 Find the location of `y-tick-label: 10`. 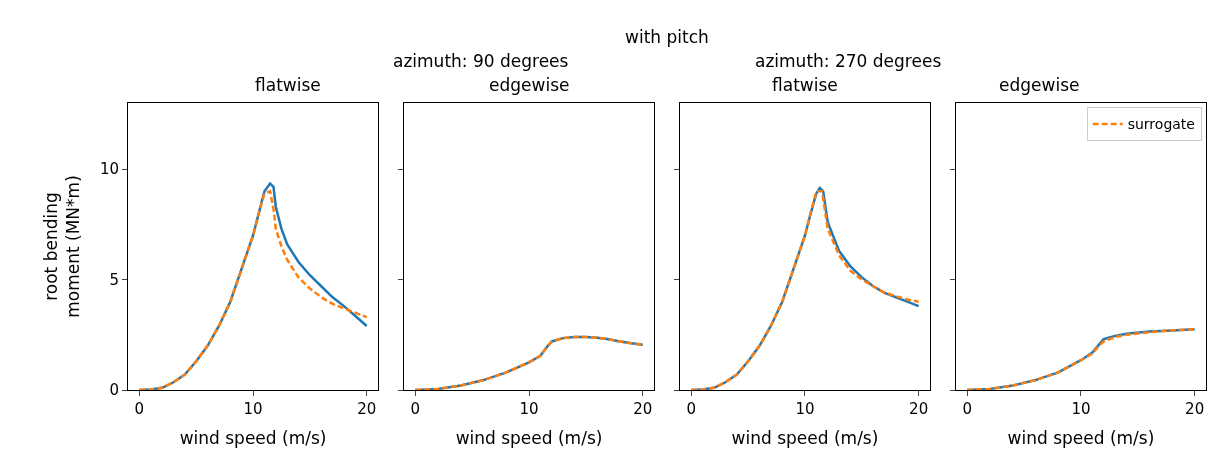

y-tick-label: 10 is located at coordinates (109, 169).